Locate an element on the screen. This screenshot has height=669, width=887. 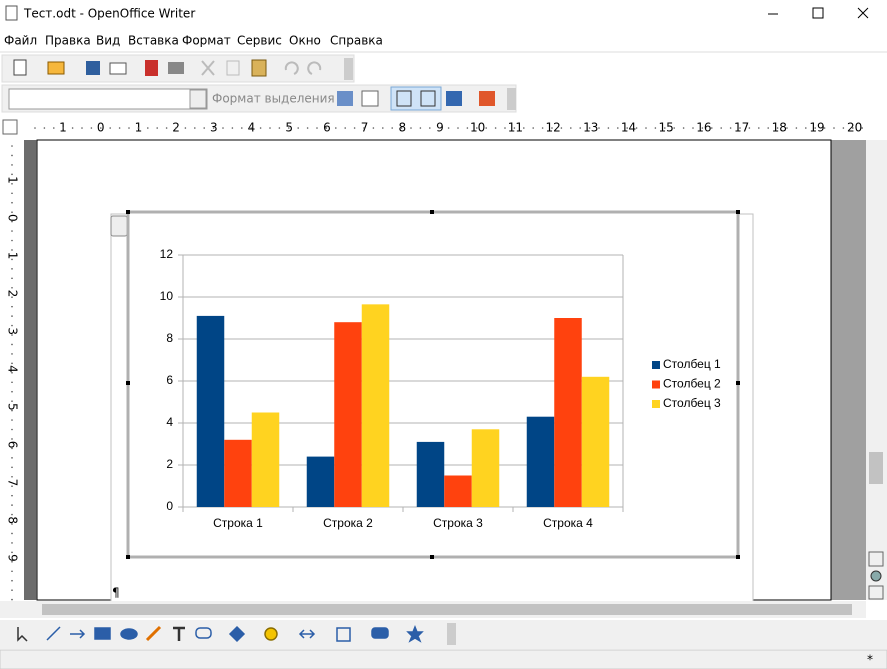
menu-item: Вставка is located at coordinates (153, 41).